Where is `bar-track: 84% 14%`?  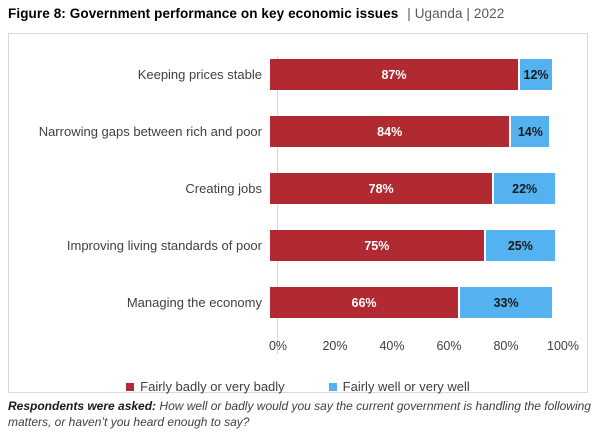
bar-track: 84% 14% is located at coordinates (412, 131).